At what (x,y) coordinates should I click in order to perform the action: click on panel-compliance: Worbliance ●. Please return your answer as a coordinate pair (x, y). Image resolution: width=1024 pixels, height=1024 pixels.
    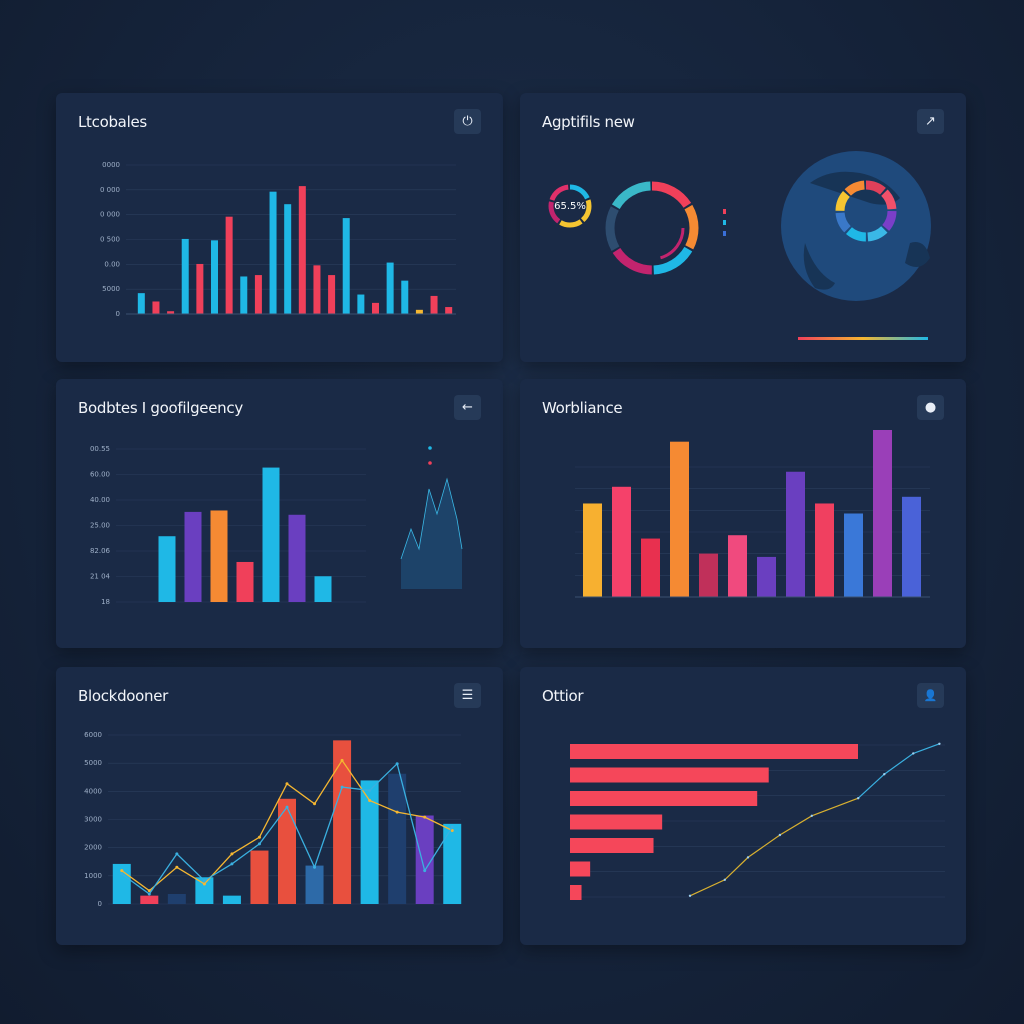
    Looking at the image, I should click on (743, 513).